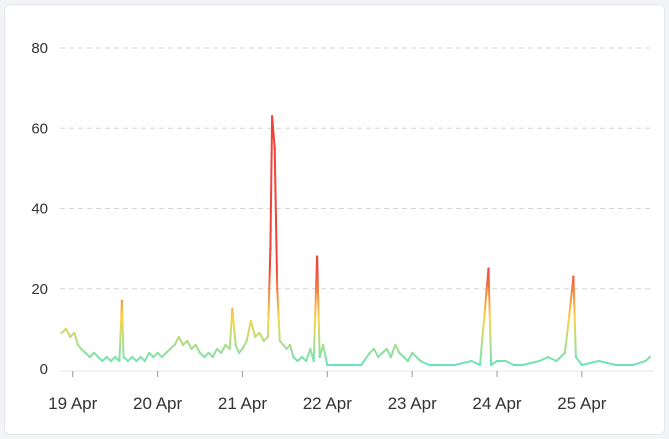  I want to click on x-tick-label: 20 Apr, so click(157, 403).